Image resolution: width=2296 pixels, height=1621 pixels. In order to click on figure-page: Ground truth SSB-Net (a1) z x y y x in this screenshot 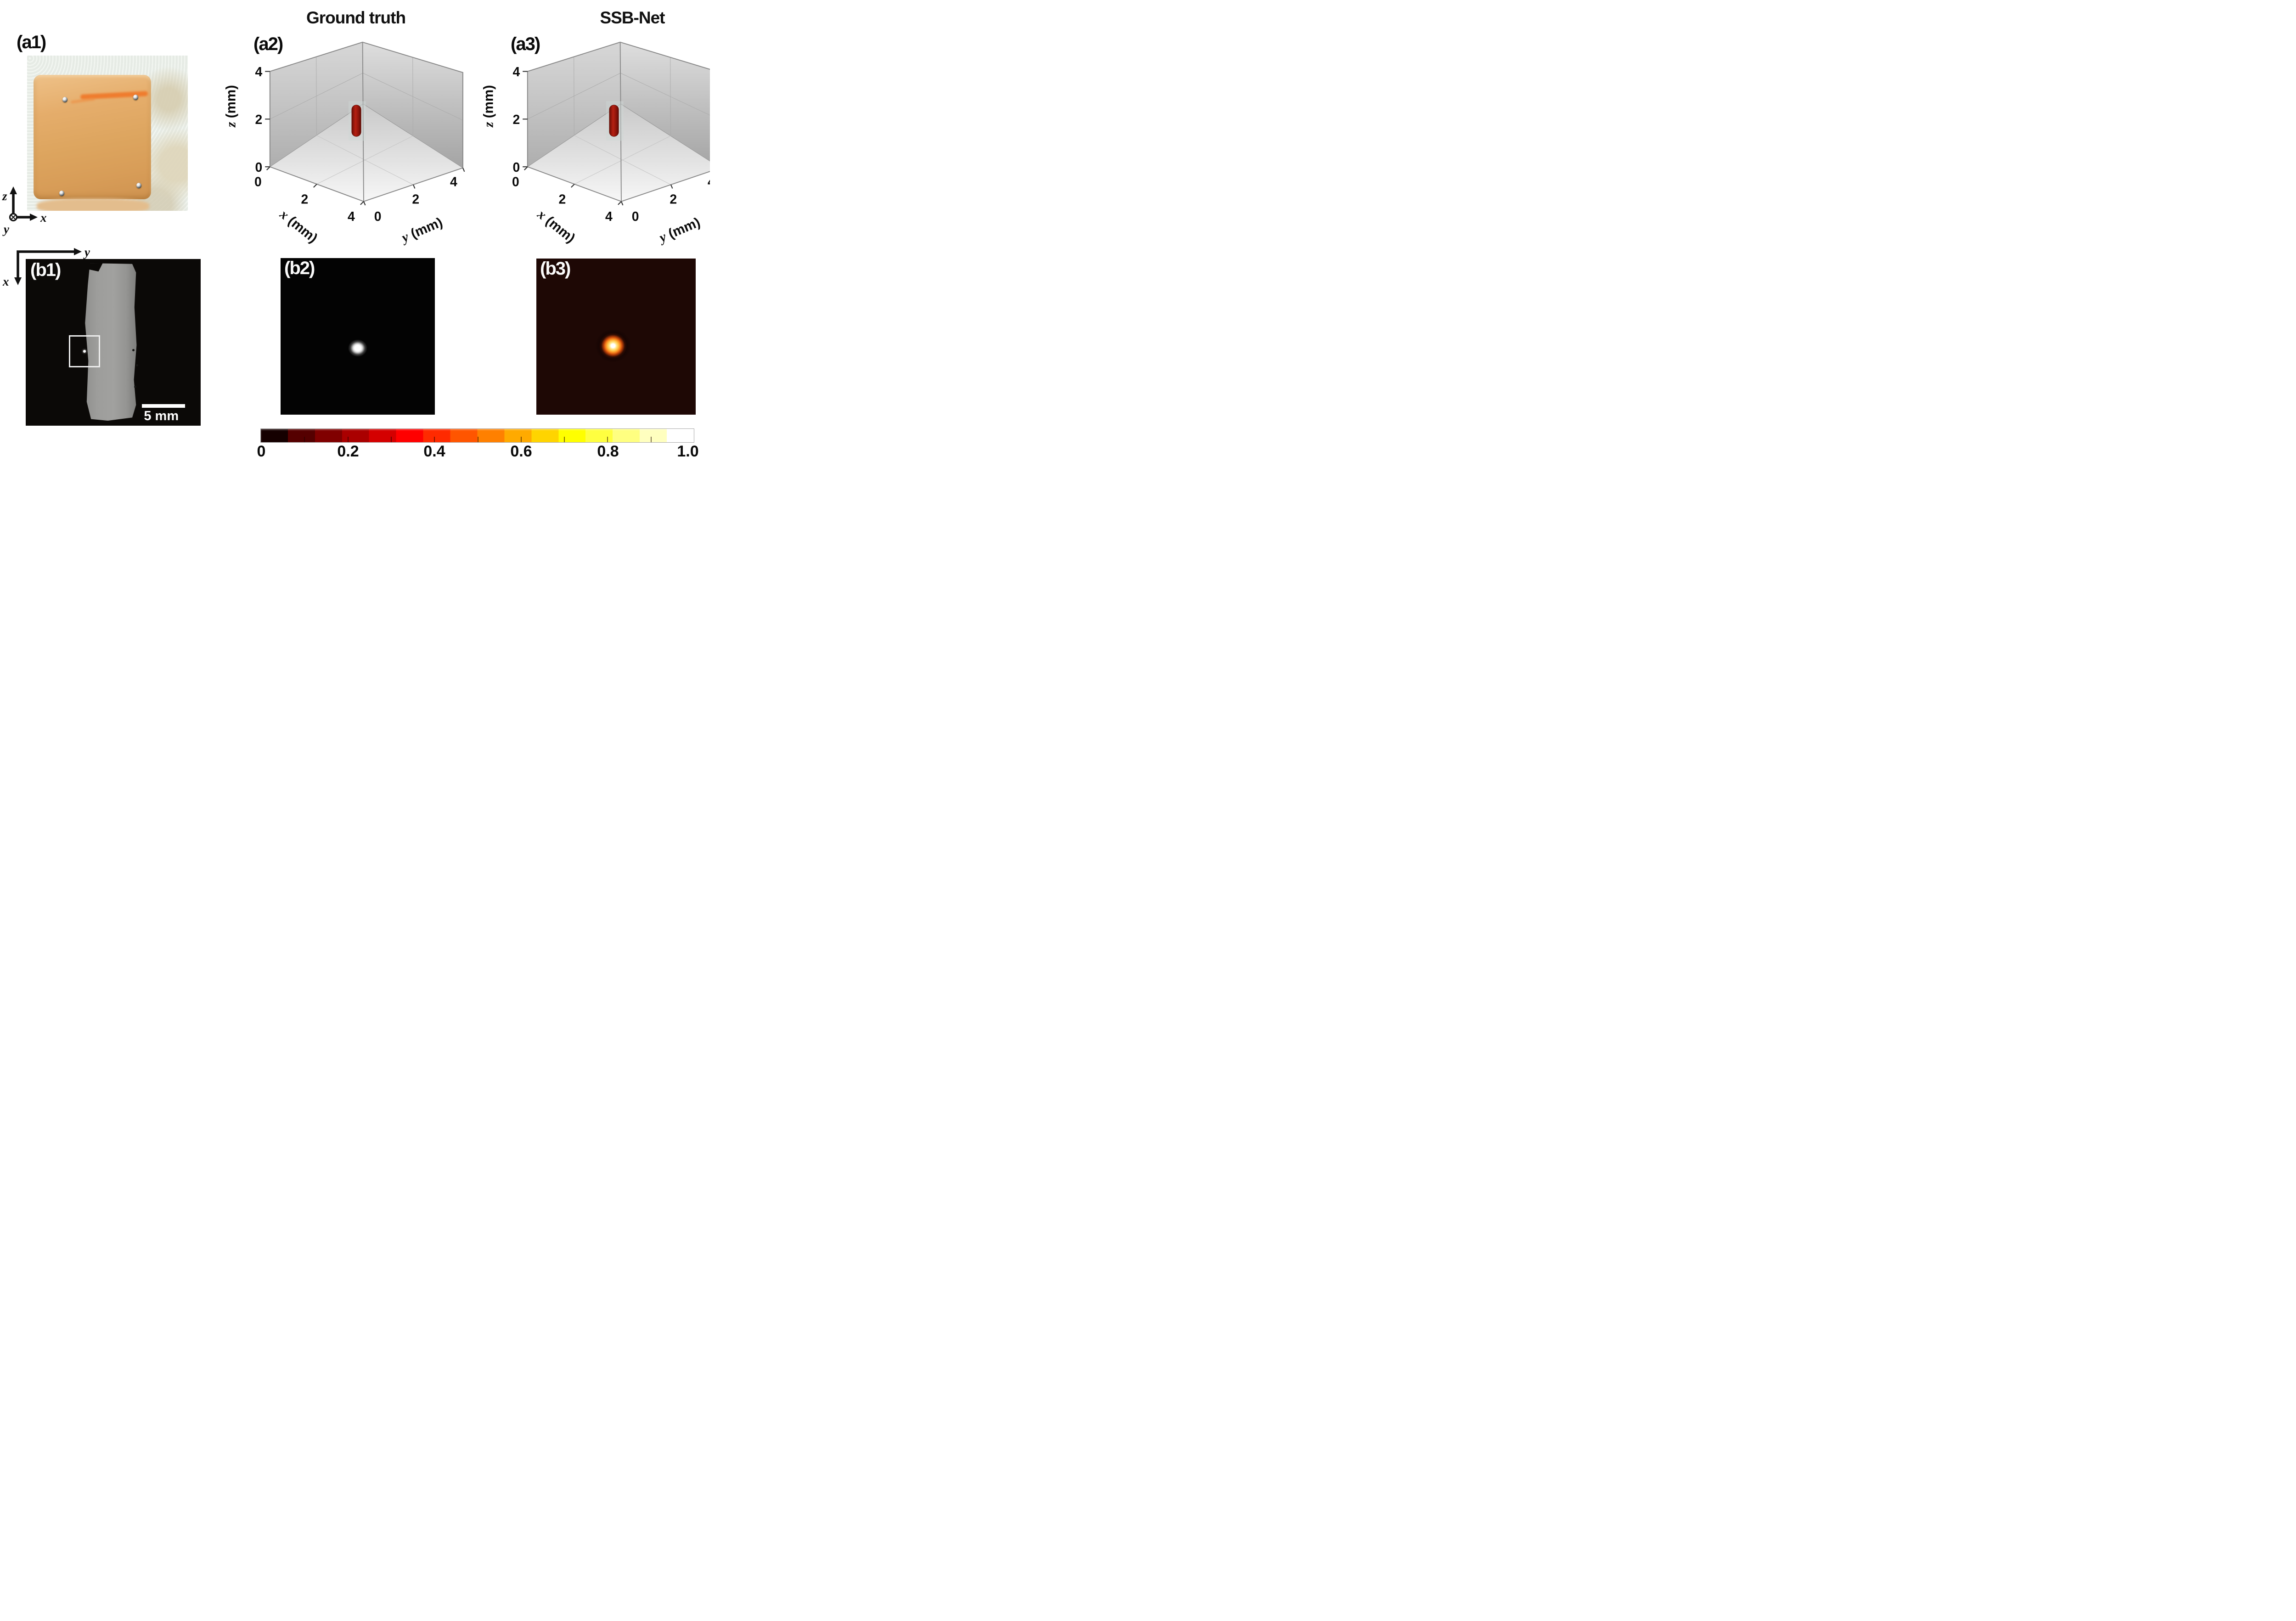, I will do `click(355, 239)`.